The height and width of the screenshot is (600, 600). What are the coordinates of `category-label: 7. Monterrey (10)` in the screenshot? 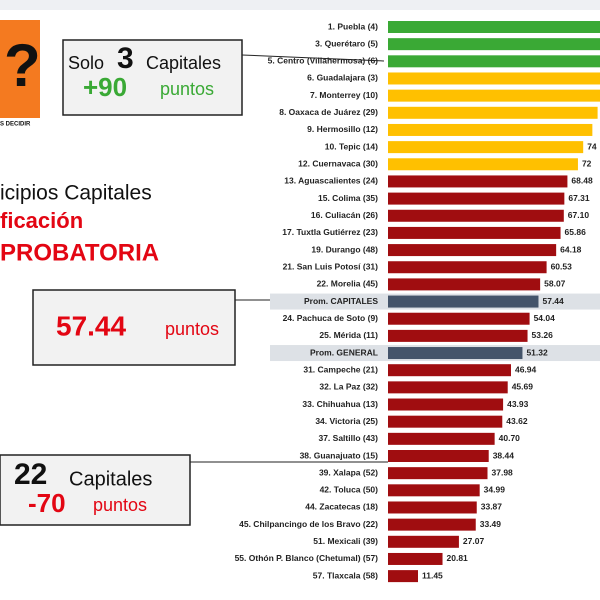 It's located at (344, 95).